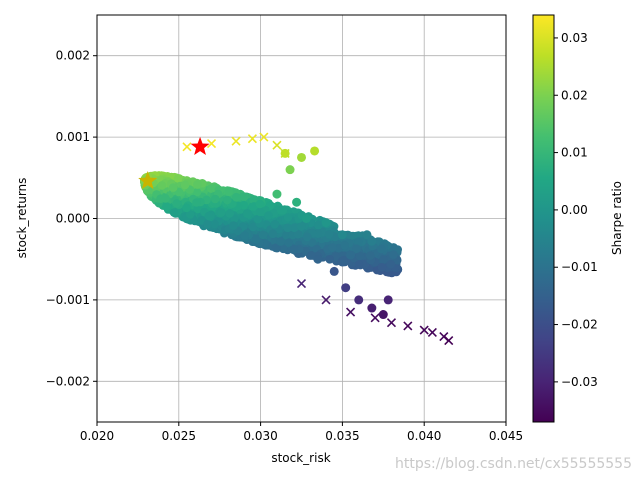 This screenshot has height=480, width=640. What do you see at coordinates (574, 38) in the screenshot?
I see `colorbar-tick-label: 0.03` at bounding box center [574, 38].